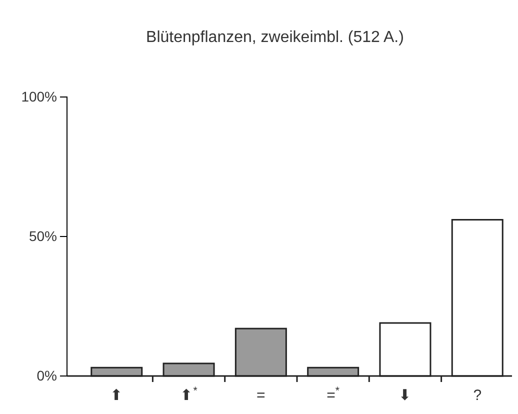 This screenshot has height=414, width=518. Describe the element at coordinates (117, 395) in the screenshot. I see `x-tick-label: ⬆` at that location.